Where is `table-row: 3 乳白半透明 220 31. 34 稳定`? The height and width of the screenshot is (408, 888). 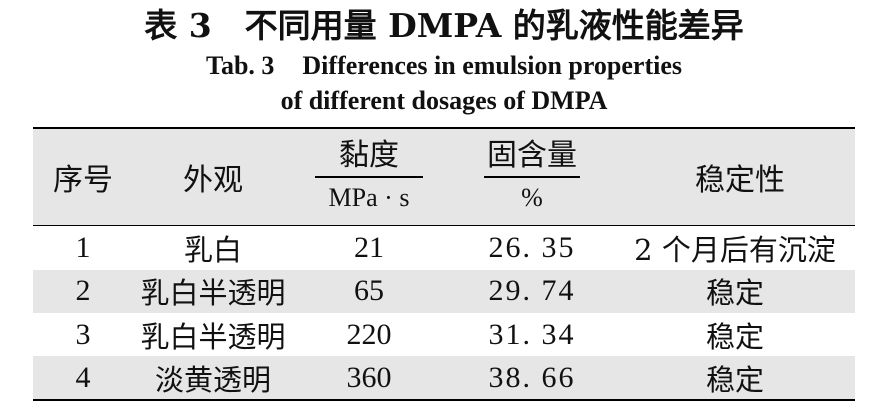 table-row: 3 乳白半透明 220 31. 34 稳定 is located at coordinates (444, 335).